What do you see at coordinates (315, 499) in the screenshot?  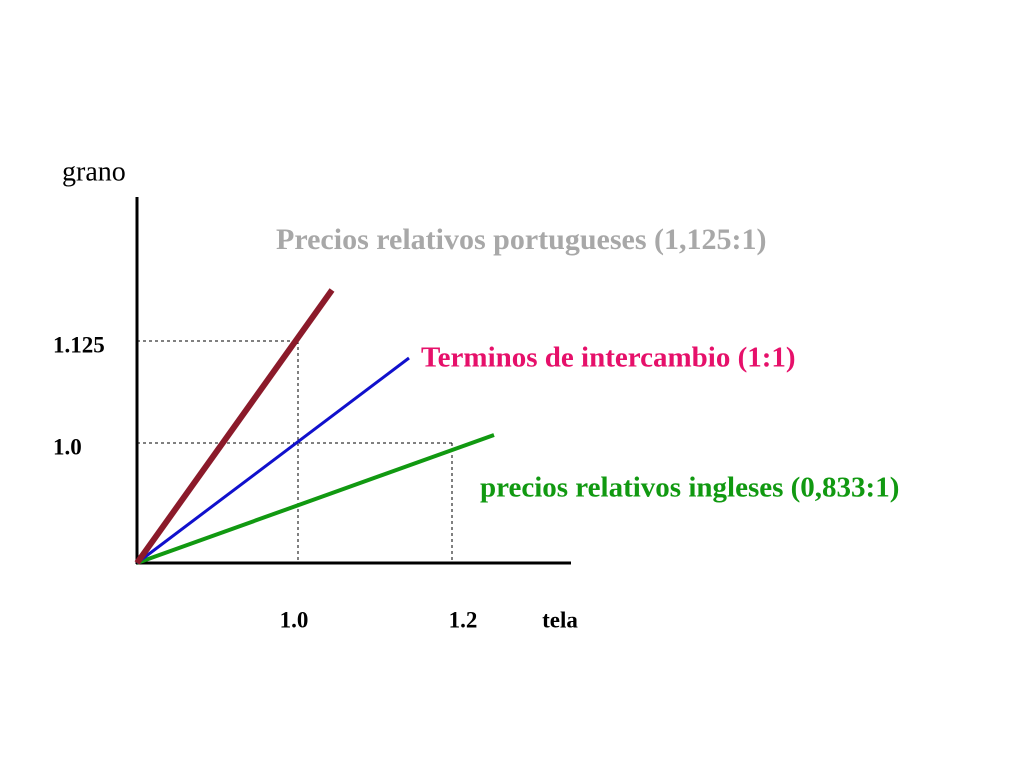 I see `english-line` at bounding box center [315, 499].